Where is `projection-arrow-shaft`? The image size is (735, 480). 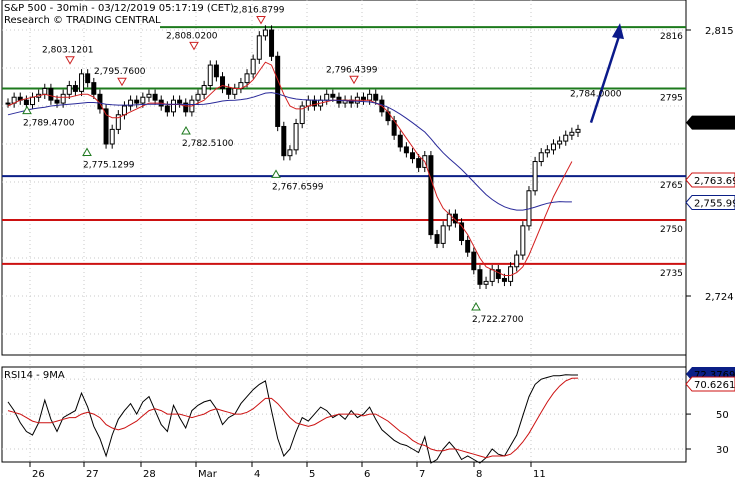
projection-arrow-shaft is located at coordinates (605, 78).